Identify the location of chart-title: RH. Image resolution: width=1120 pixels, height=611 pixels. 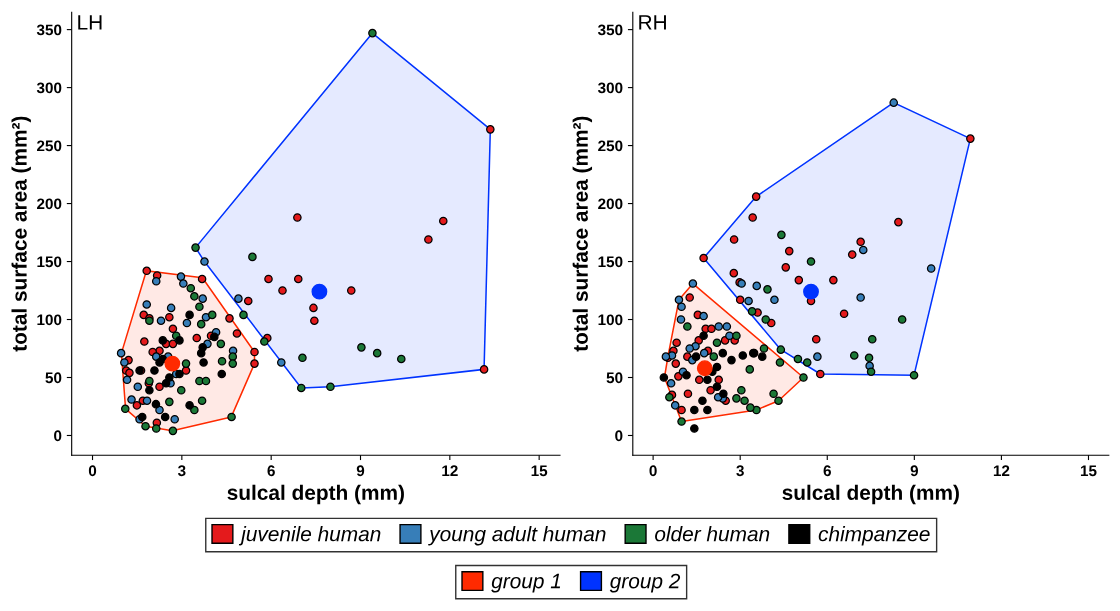
(652, 22).